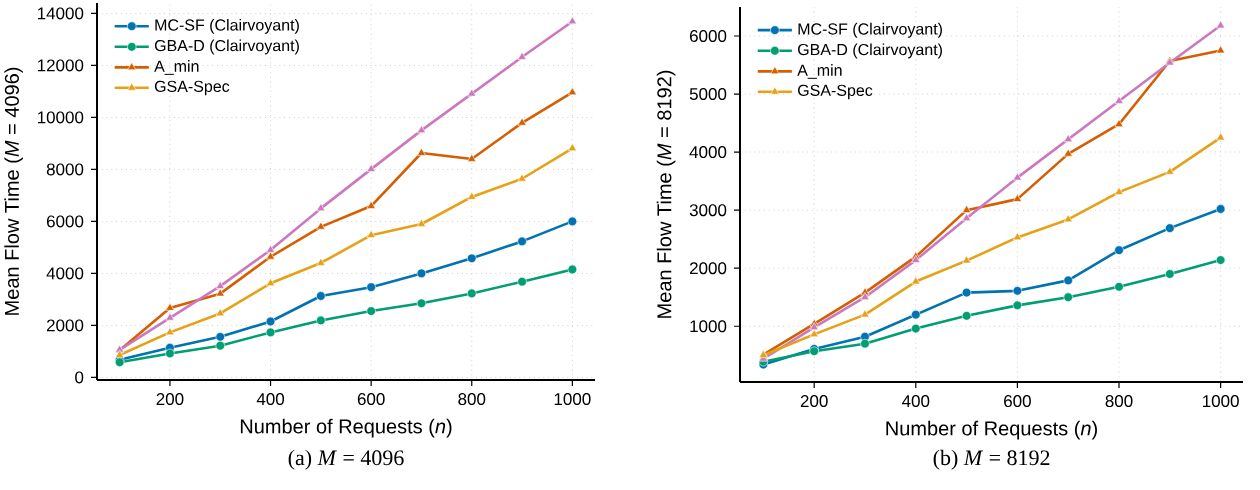 Image resolution: width=1260 pixels, height=490 pixels. What do you see at coordinates (346, 459) in the screenshot?
I see `text: (a) M = 4096` at bounding box center [346, 459].